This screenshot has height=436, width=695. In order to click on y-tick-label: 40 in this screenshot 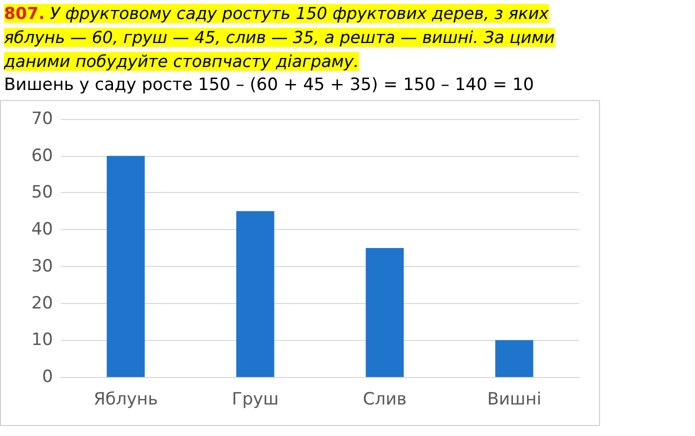, I will do `click(42, 230)`.